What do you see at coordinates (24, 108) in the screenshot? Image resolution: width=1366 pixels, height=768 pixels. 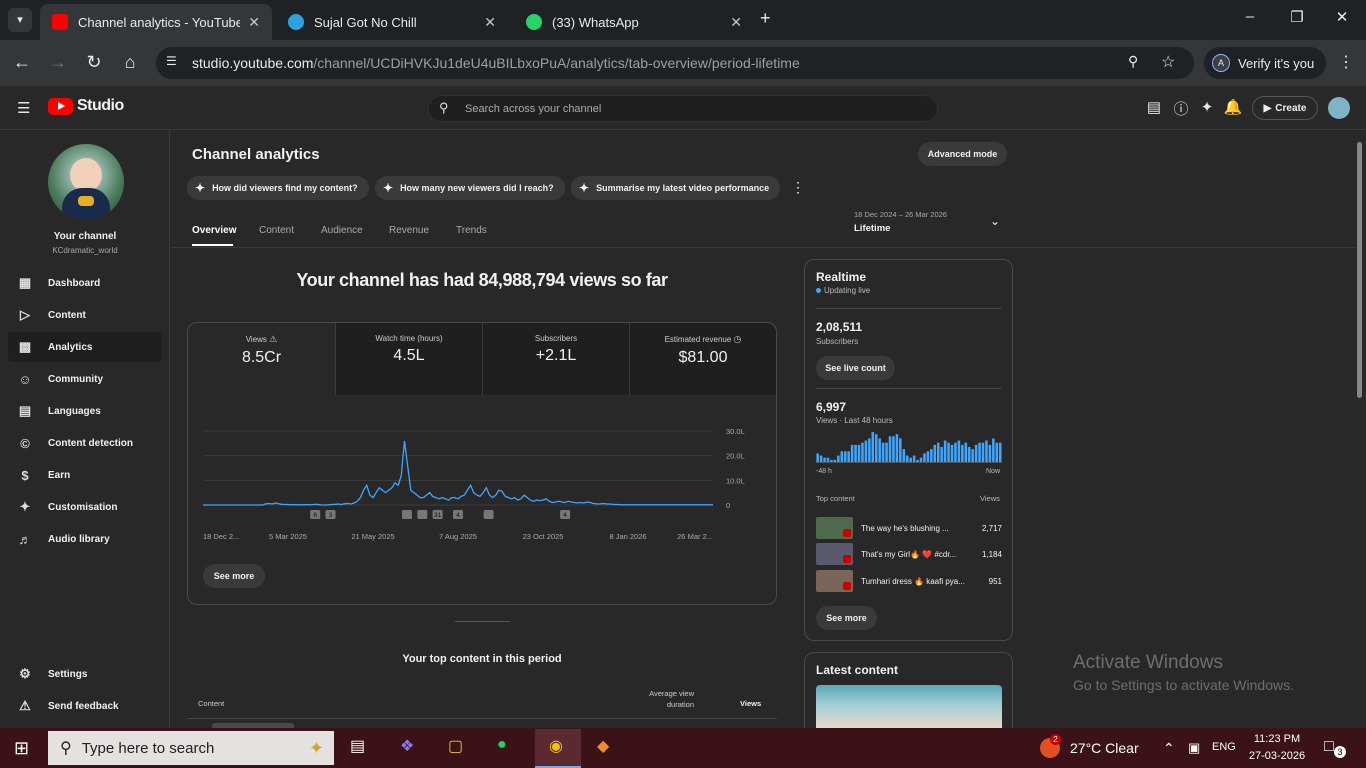 I see `hamburger-menu-icon: ☰` at bounding box center [24, 108].